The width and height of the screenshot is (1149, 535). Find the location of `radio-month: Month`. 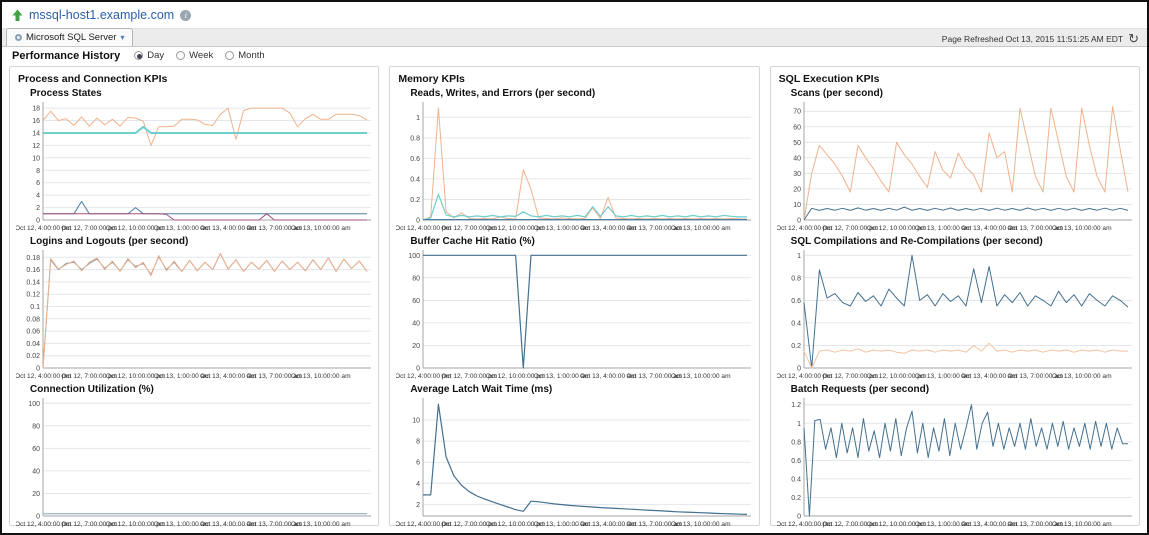

radio-month: Month is located at coordinates (245, 55).